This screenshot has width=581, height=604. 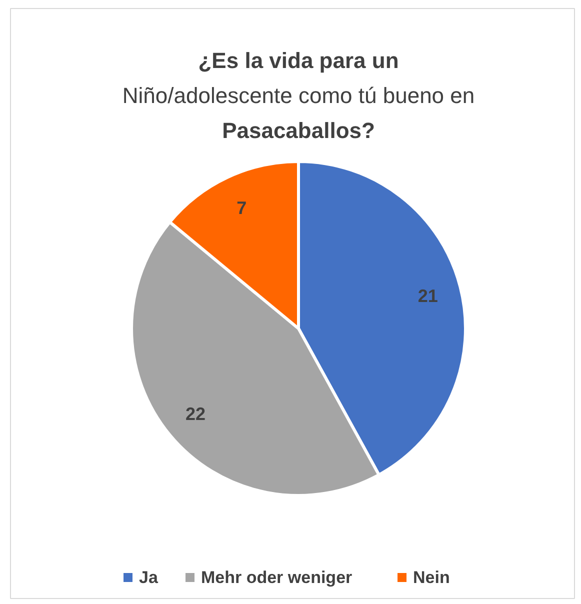 What do you see at coordinates (277, 577) in the screenshot?
I see `legend-label: Mehr oder weniger` at bounding box center [277, 577].